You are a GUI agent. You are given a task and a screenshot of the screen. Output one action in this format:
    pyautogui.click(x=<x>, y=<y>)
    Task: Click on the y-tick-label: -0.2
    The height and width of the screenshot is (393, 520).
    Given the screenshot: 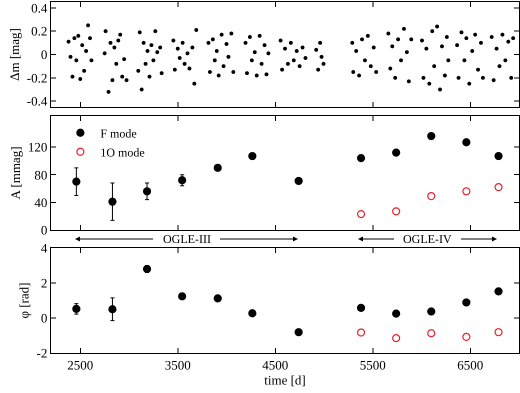 What is the action you would take?
    pyautogui.click(x=37, y=78)
    